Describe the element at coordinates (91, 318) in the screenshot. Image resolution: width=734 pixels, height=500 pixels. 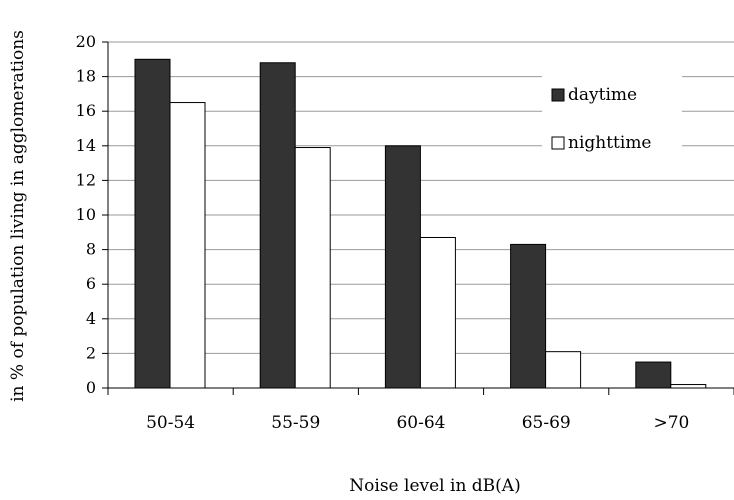
I see `y-tick-label: 4` at that location.